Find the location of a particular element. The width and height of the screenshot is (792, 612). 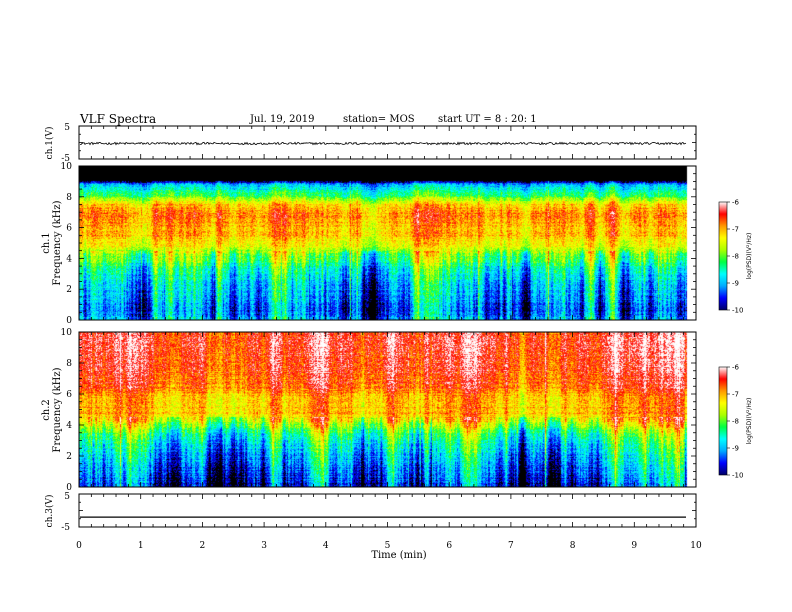

ch1-waveform-ylabel: ch.1(V) is located at coordinates (49, 143).